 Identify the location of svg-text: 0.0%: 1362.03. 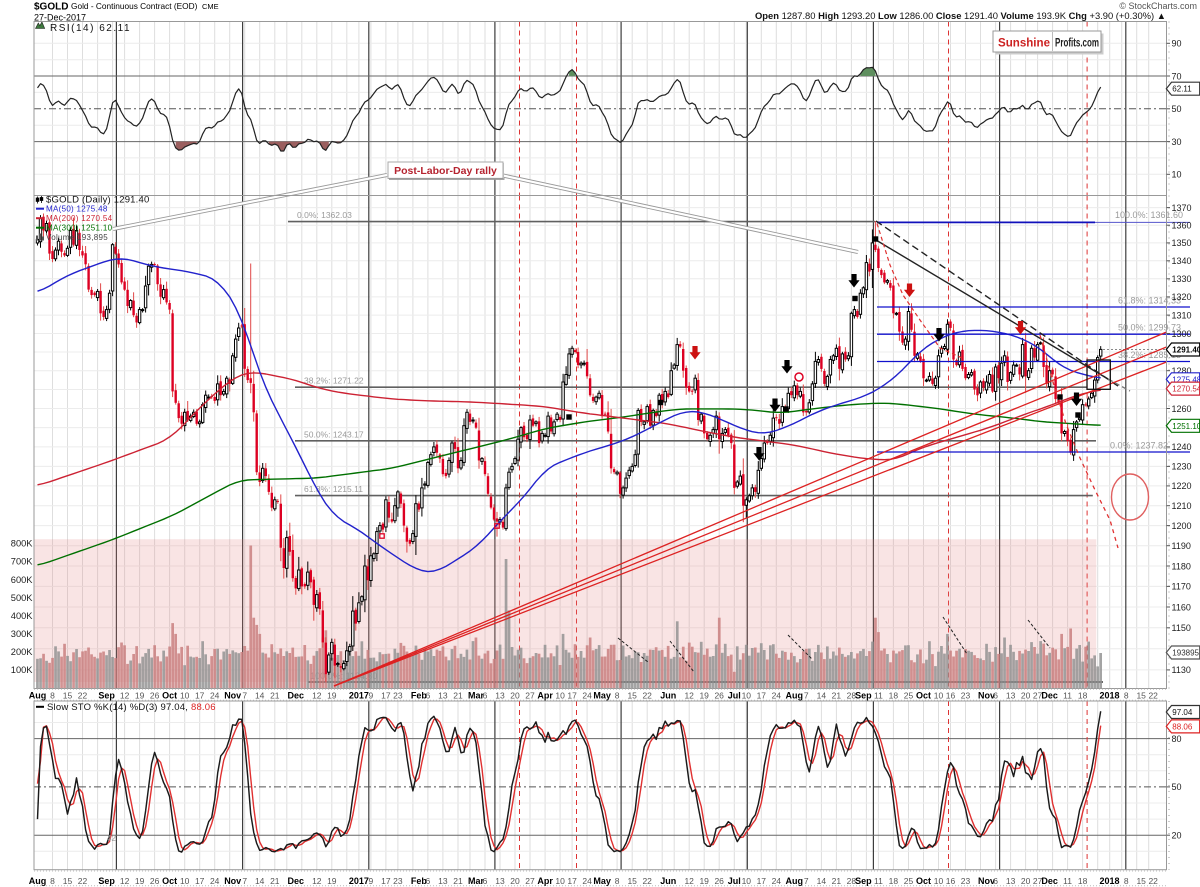
(324, 215).